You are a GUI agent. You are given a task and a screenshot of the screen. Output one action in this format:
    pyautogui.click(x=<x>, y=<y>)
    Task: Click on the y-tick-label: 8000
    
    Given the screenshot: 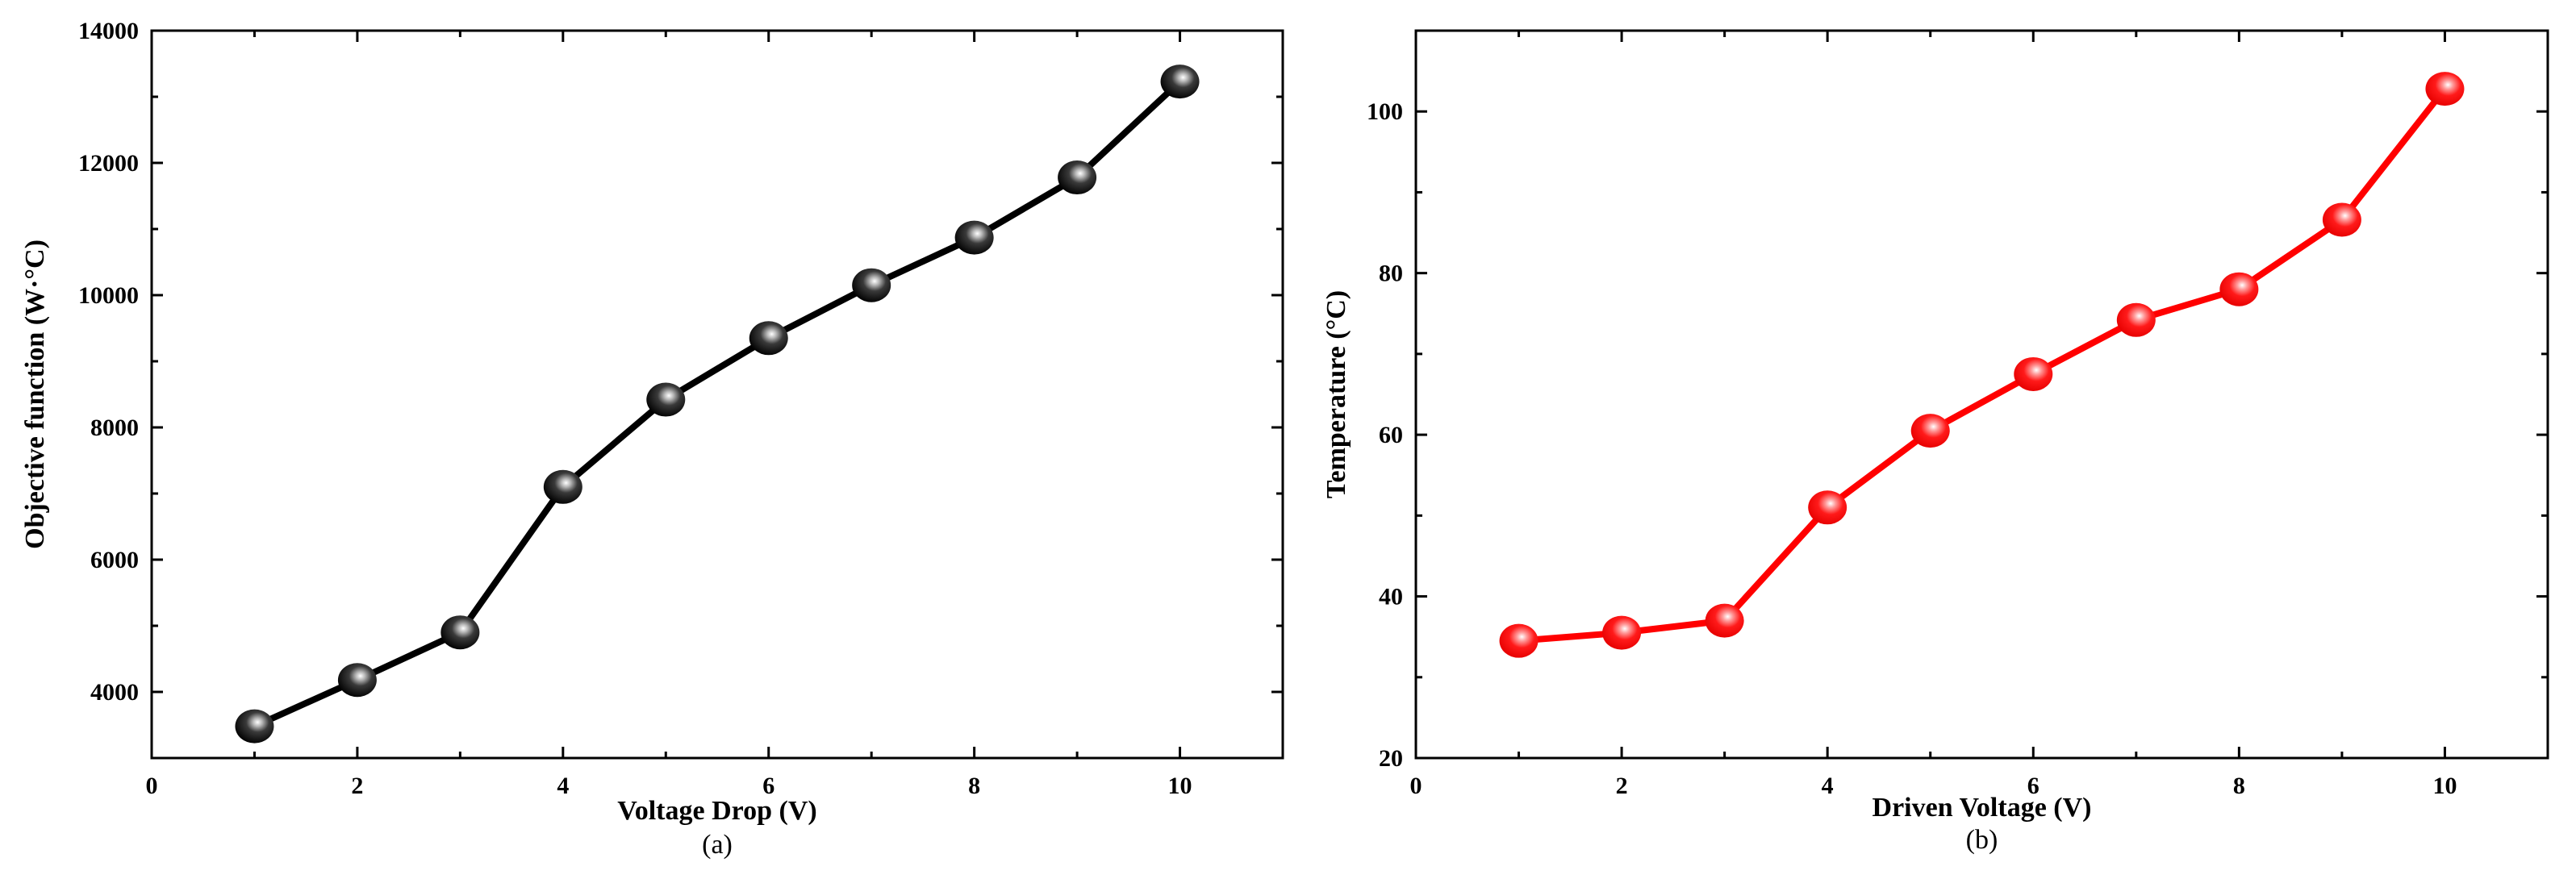 What is the action you would take?
    pyautogui.click(x=115, y=428)
    